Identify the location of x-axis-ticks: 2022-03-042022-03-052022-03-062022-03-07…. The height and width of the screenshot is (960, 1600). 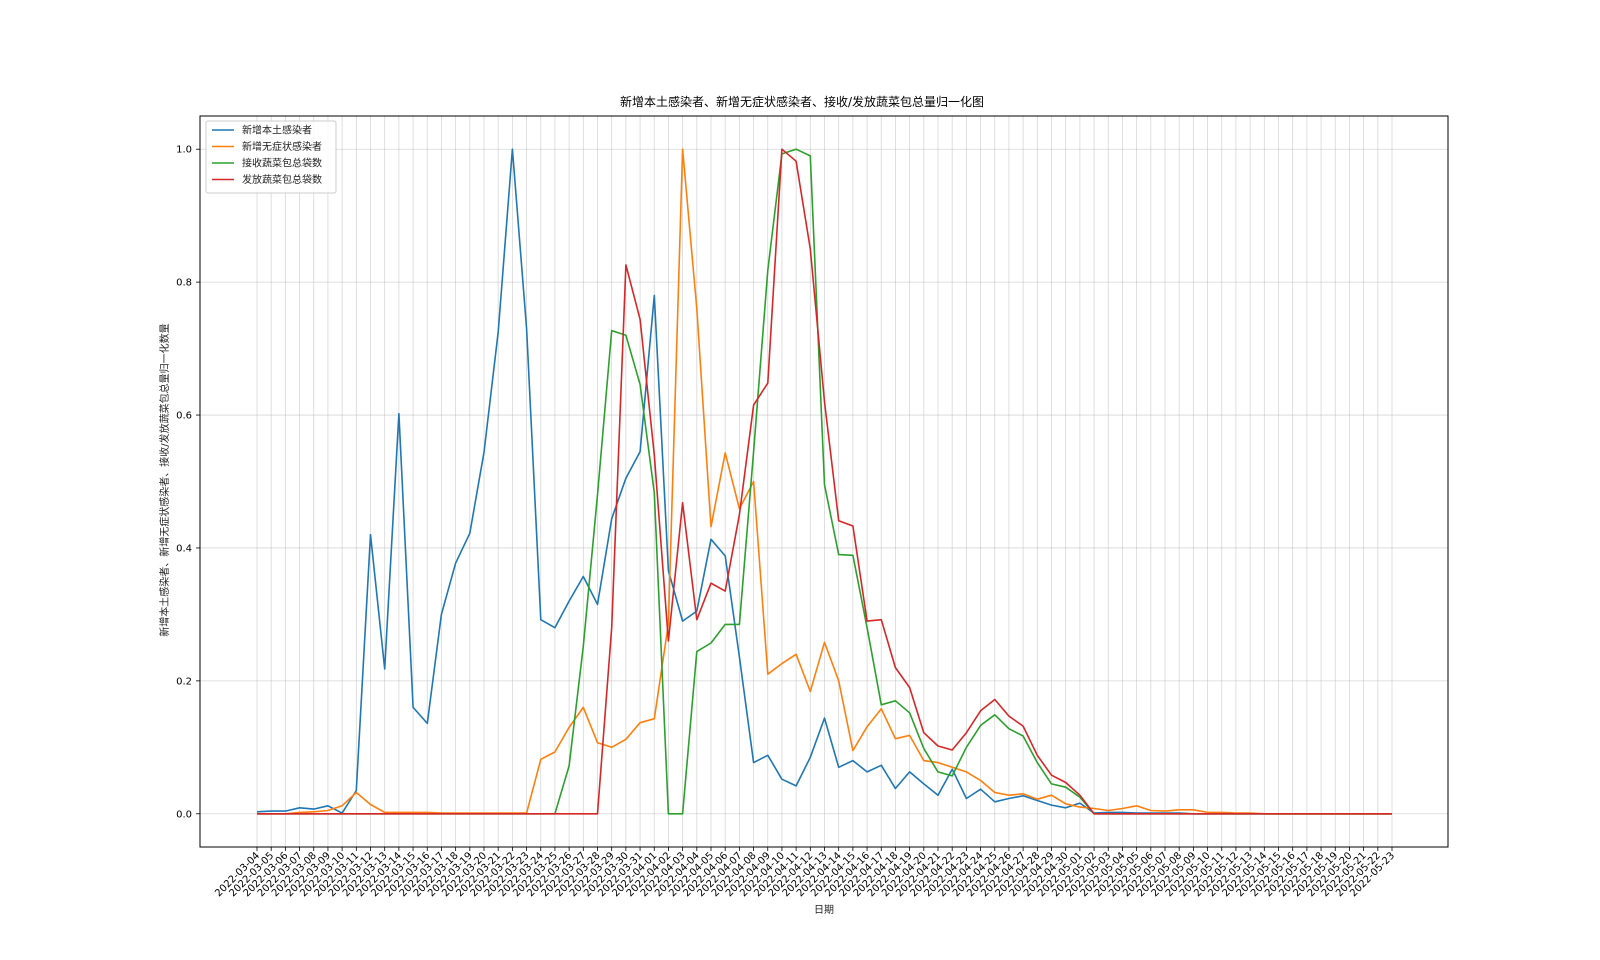
(805, 873).